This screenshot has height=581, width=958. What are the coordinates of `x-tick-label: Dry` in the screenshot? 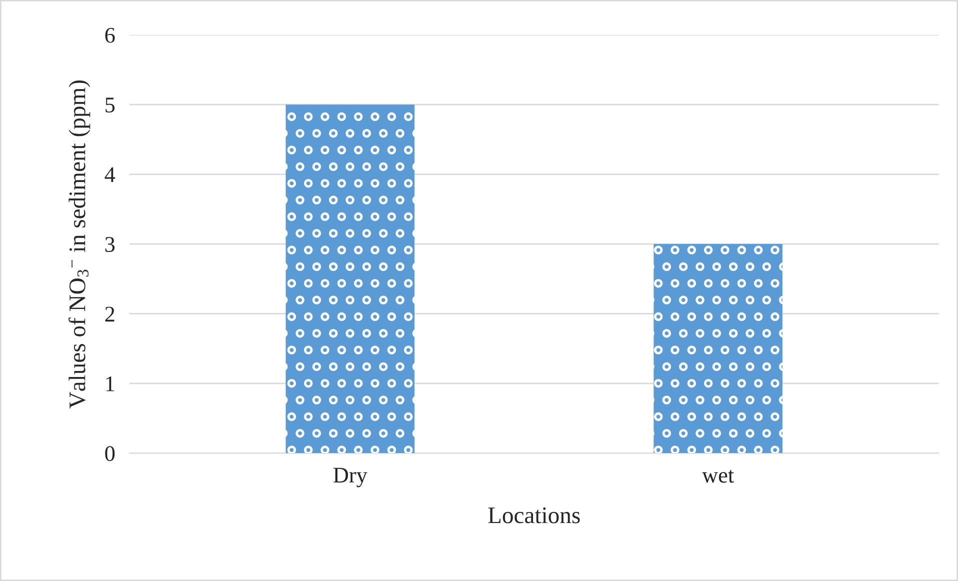 It's located at (350, 478).